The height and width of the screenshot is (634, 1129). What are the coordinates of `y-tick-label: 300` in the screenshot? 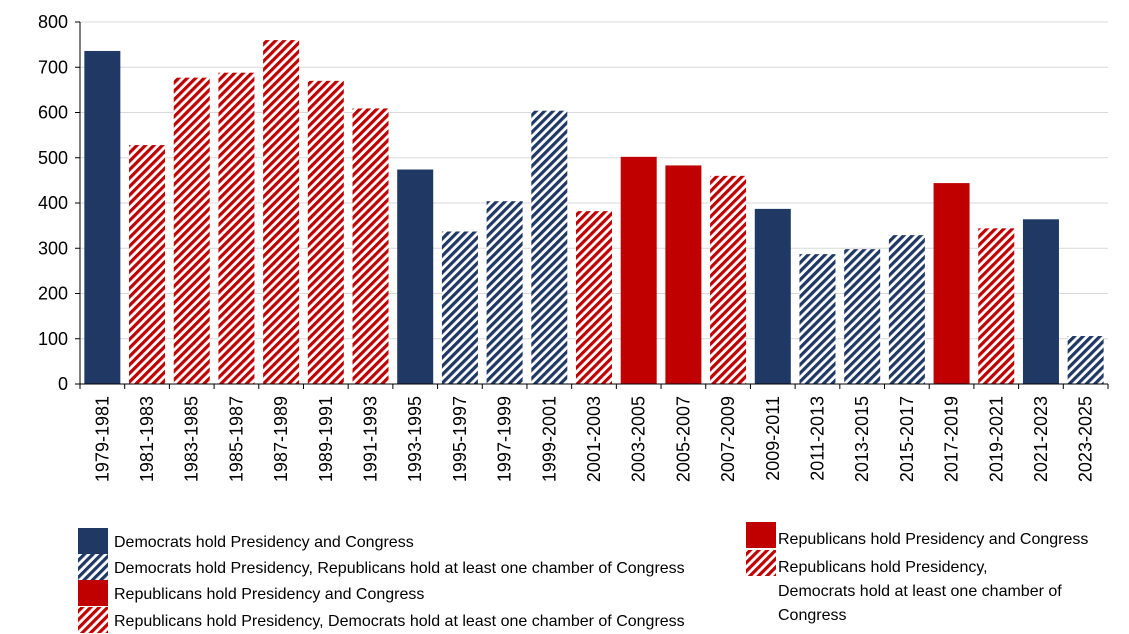 It's located at (53, 248).